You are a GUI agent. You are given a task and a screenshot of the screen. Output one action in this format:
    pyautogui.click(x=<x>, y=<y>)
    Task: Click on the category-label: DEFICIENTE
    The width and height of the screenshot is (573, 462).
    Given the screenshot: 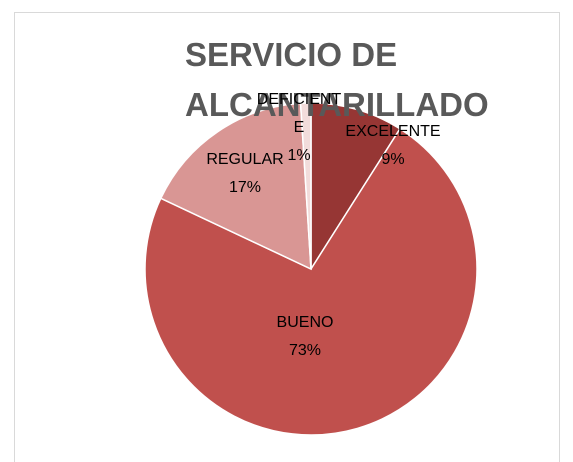 What is the action you would take?
    pyautogui.click(x=299, y=113)
    